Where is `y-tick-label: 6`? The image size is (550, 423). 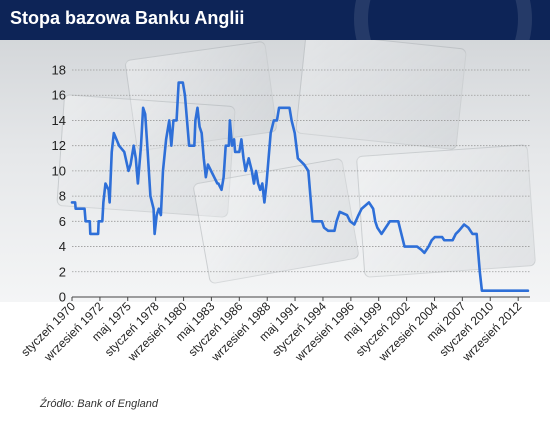 y-tick-label: 6 is located at coordinates (62, 221).